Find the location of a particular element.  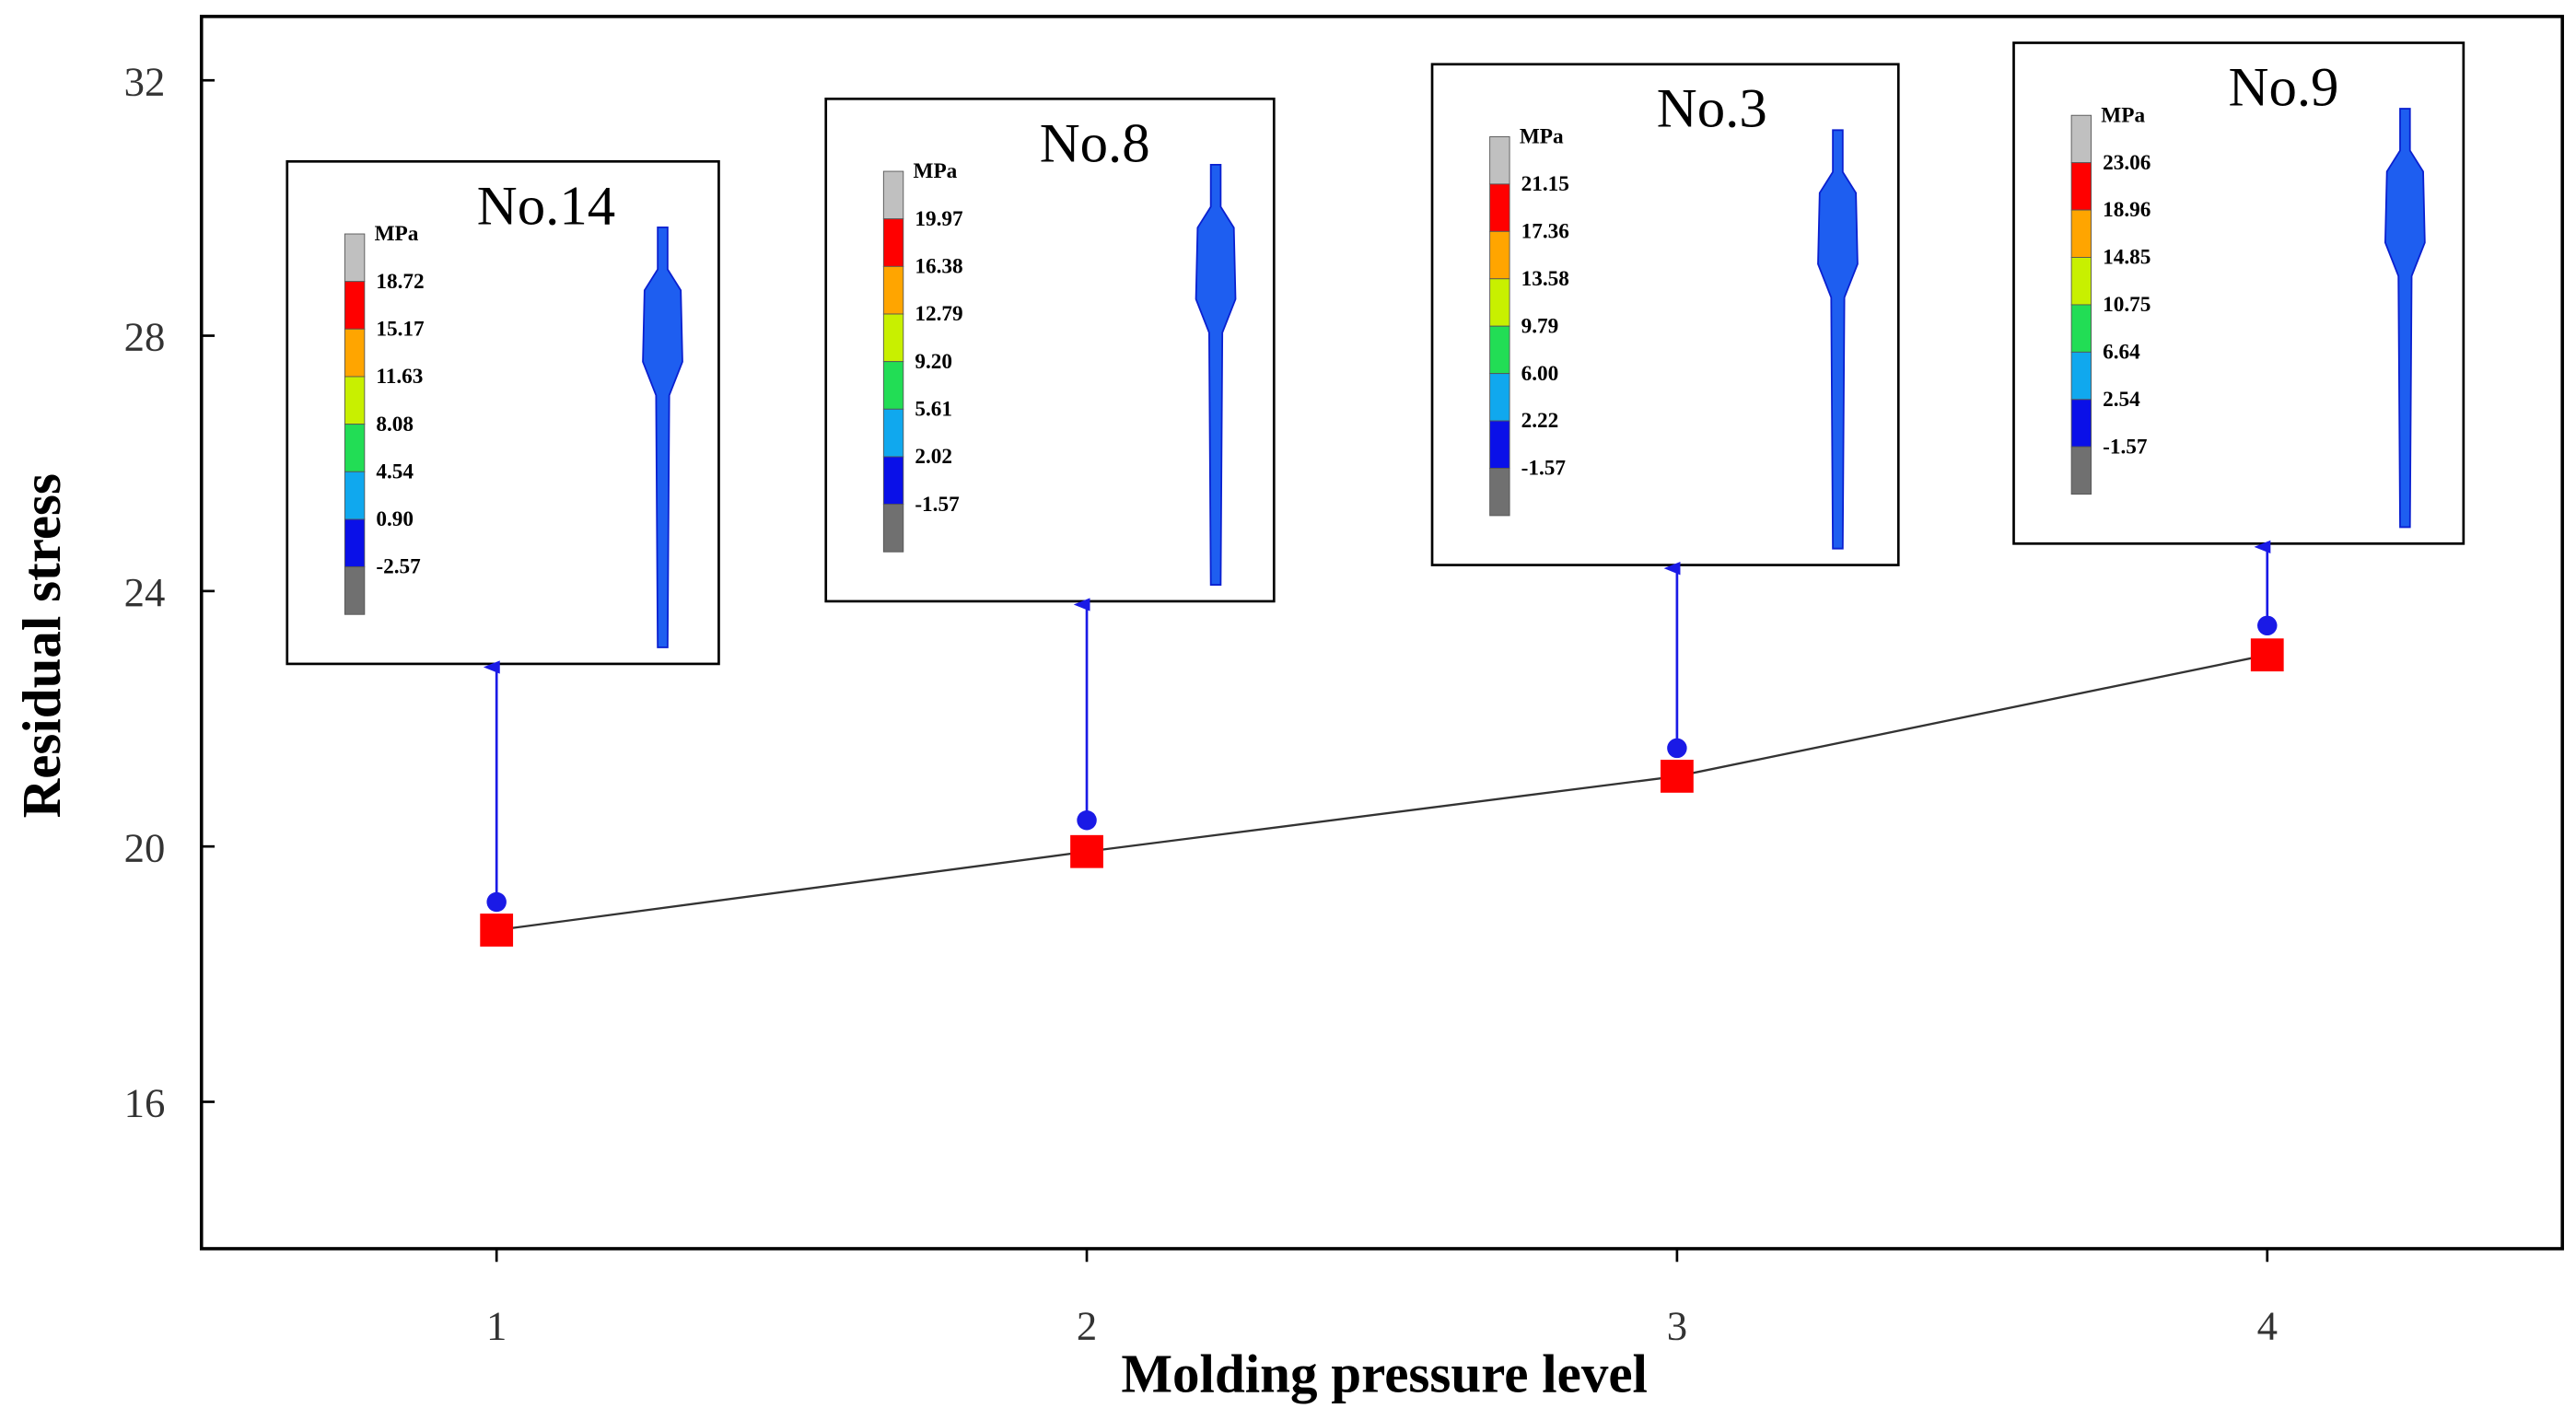

scale-label: 9.20 is located at coordinates (933, 362).